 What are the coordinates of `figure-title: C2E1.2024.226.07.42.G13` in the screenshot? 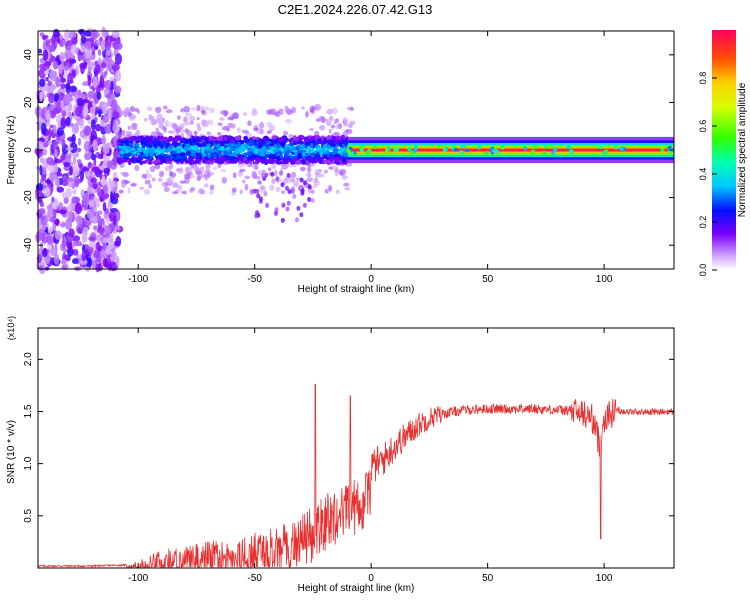 It's located at (355, 9).